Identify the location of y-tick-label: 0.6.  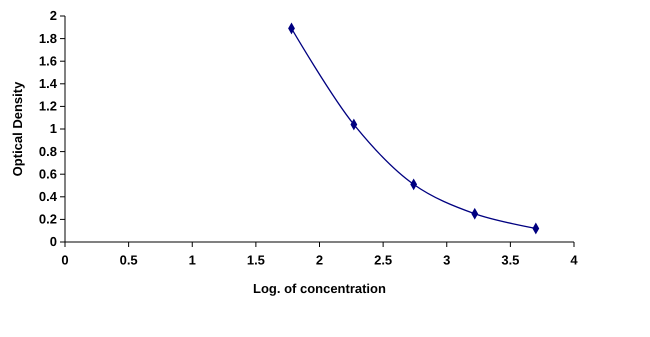
(47, 174).